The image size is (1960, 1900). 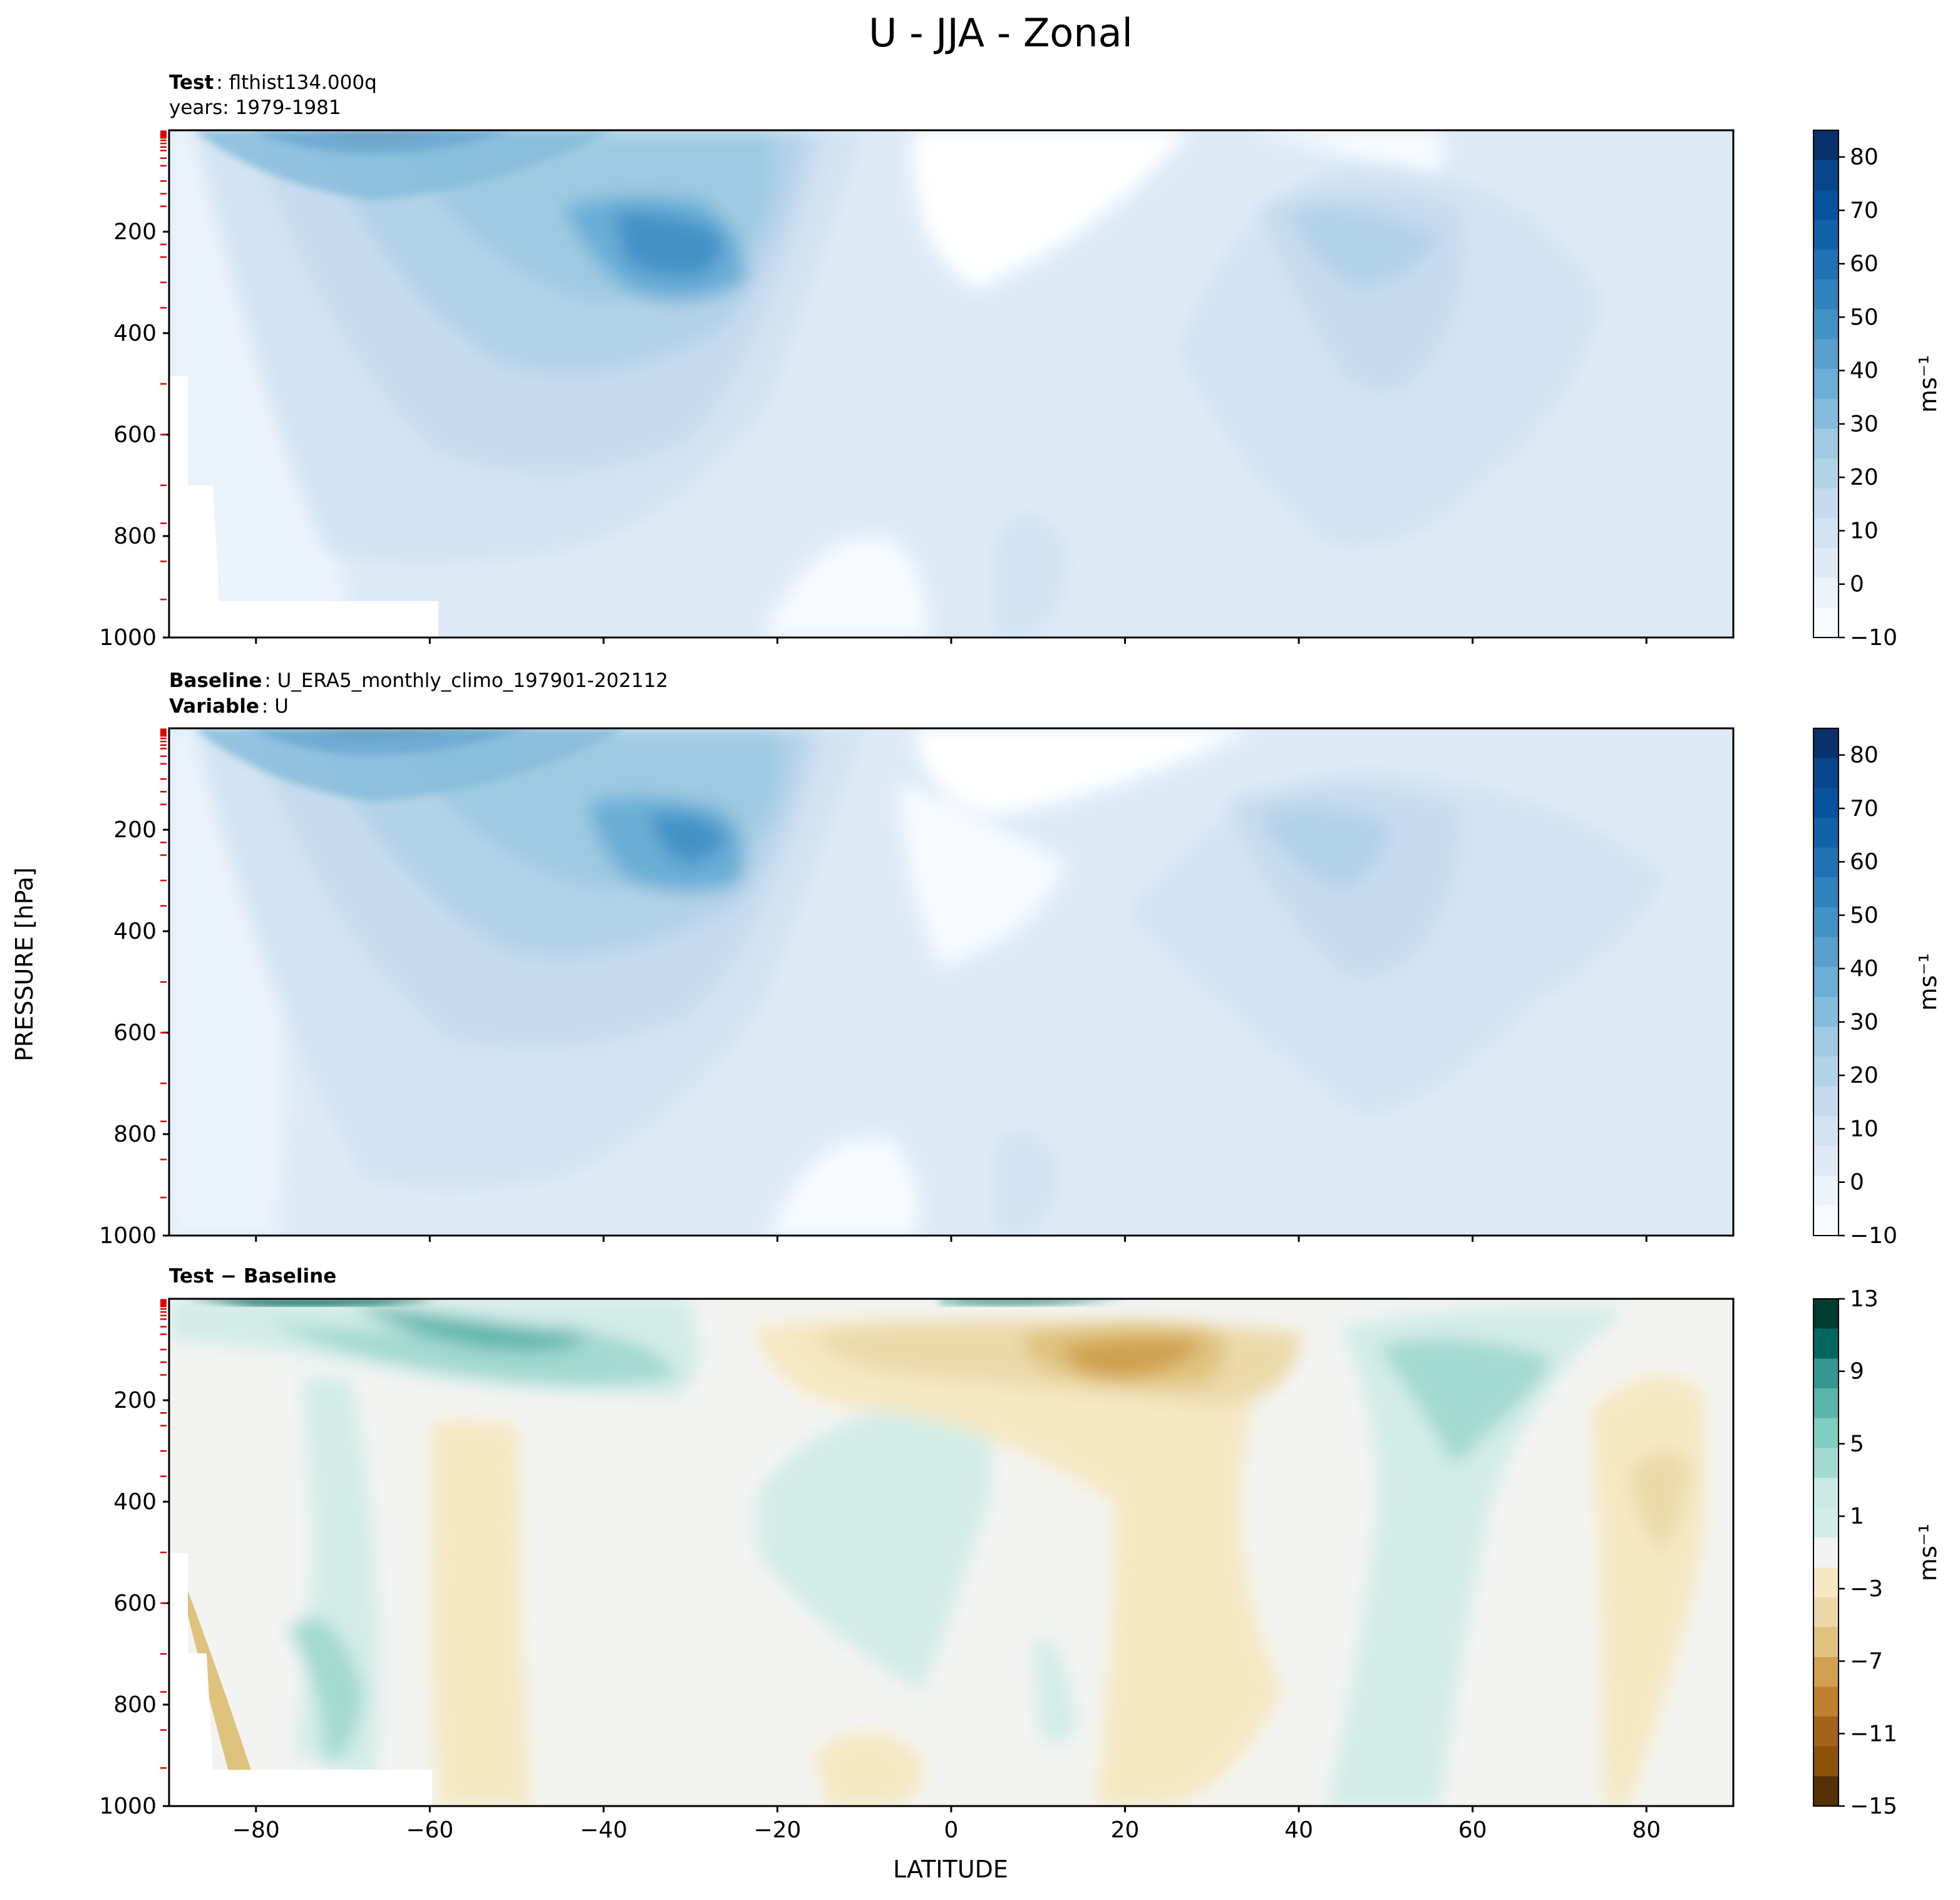 I want to click on x-tick-label: 80, so click(x=1646, y=1830).